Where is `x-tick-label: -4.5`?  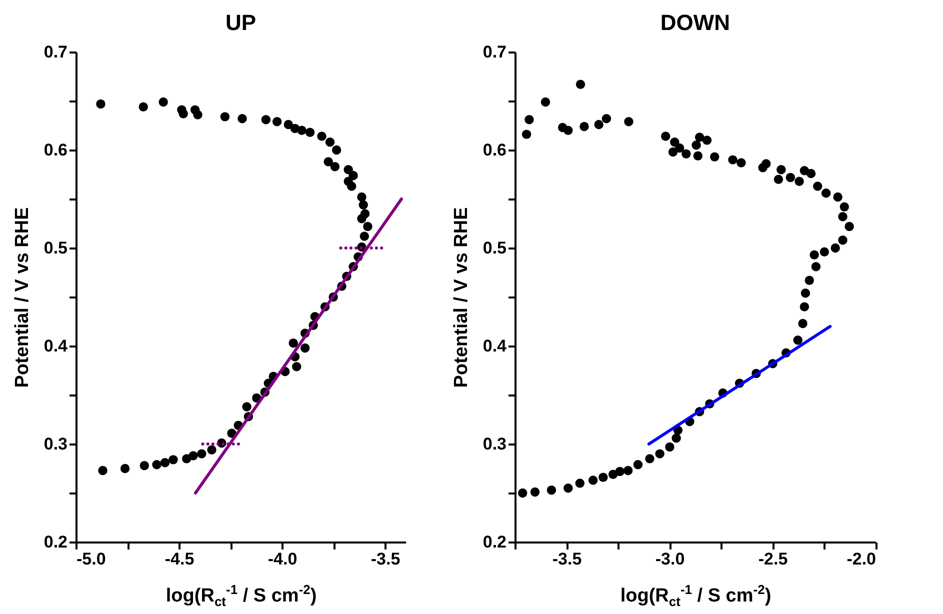 x-tick-label: -4.5 is located at coordinates (179, 559).